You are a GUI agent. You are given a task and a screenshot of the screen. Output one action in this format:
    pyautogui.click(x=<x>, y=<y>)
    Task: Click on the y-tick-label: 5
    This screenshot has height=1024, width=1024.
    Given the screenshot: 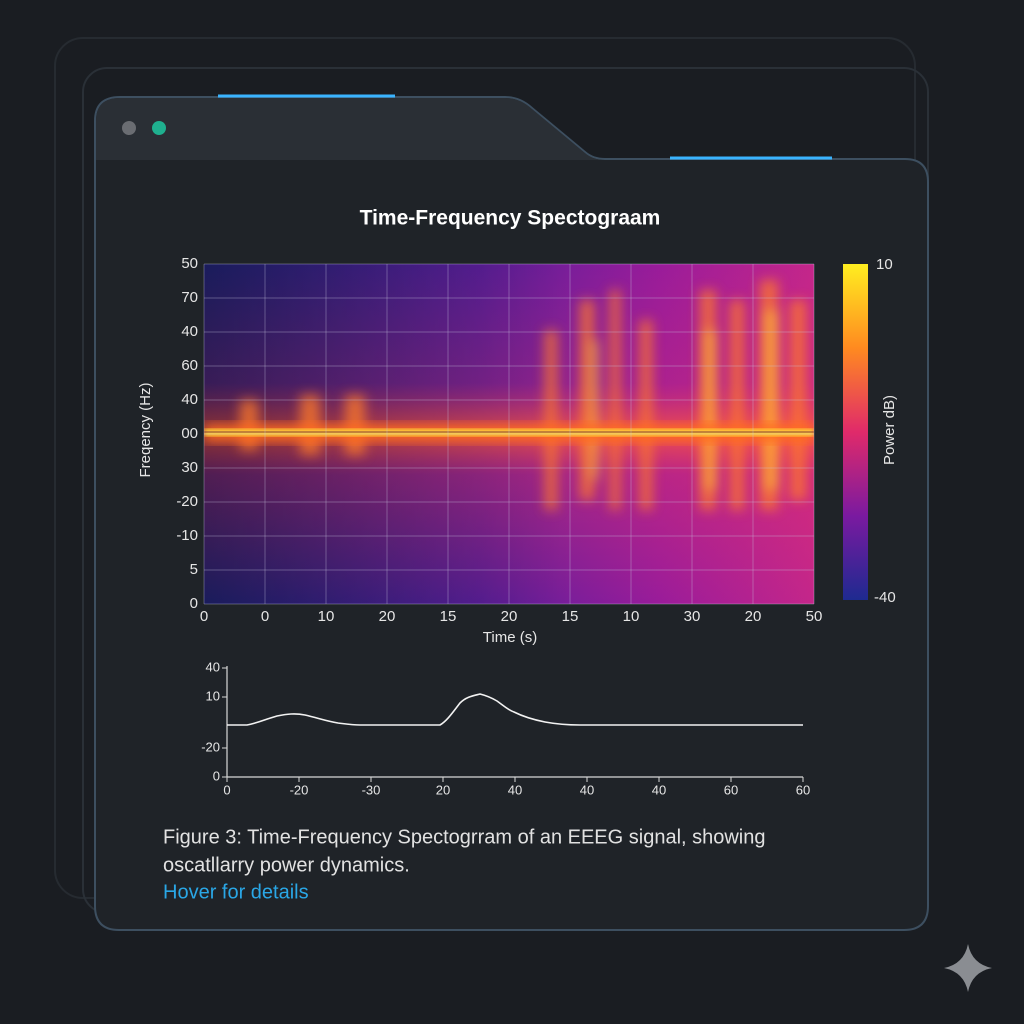 What is the action you would take?
    pyautogui.click(x=194, y=569)
    